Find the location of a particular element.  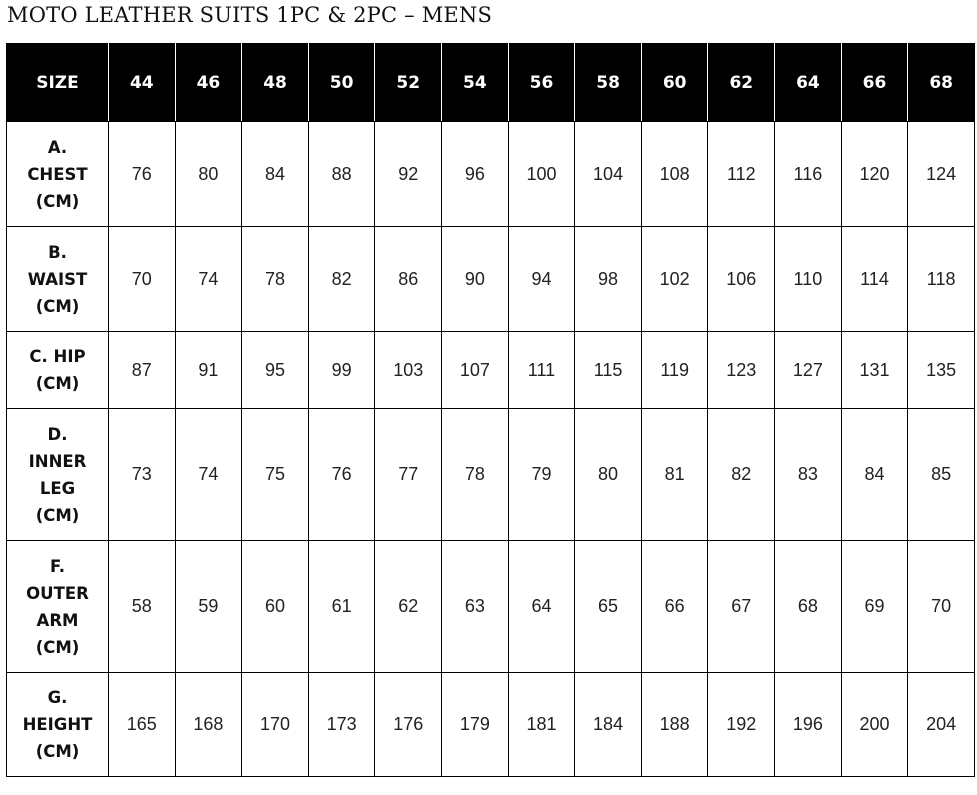

size-column-header: 44 is located at coordinates (142, 82).